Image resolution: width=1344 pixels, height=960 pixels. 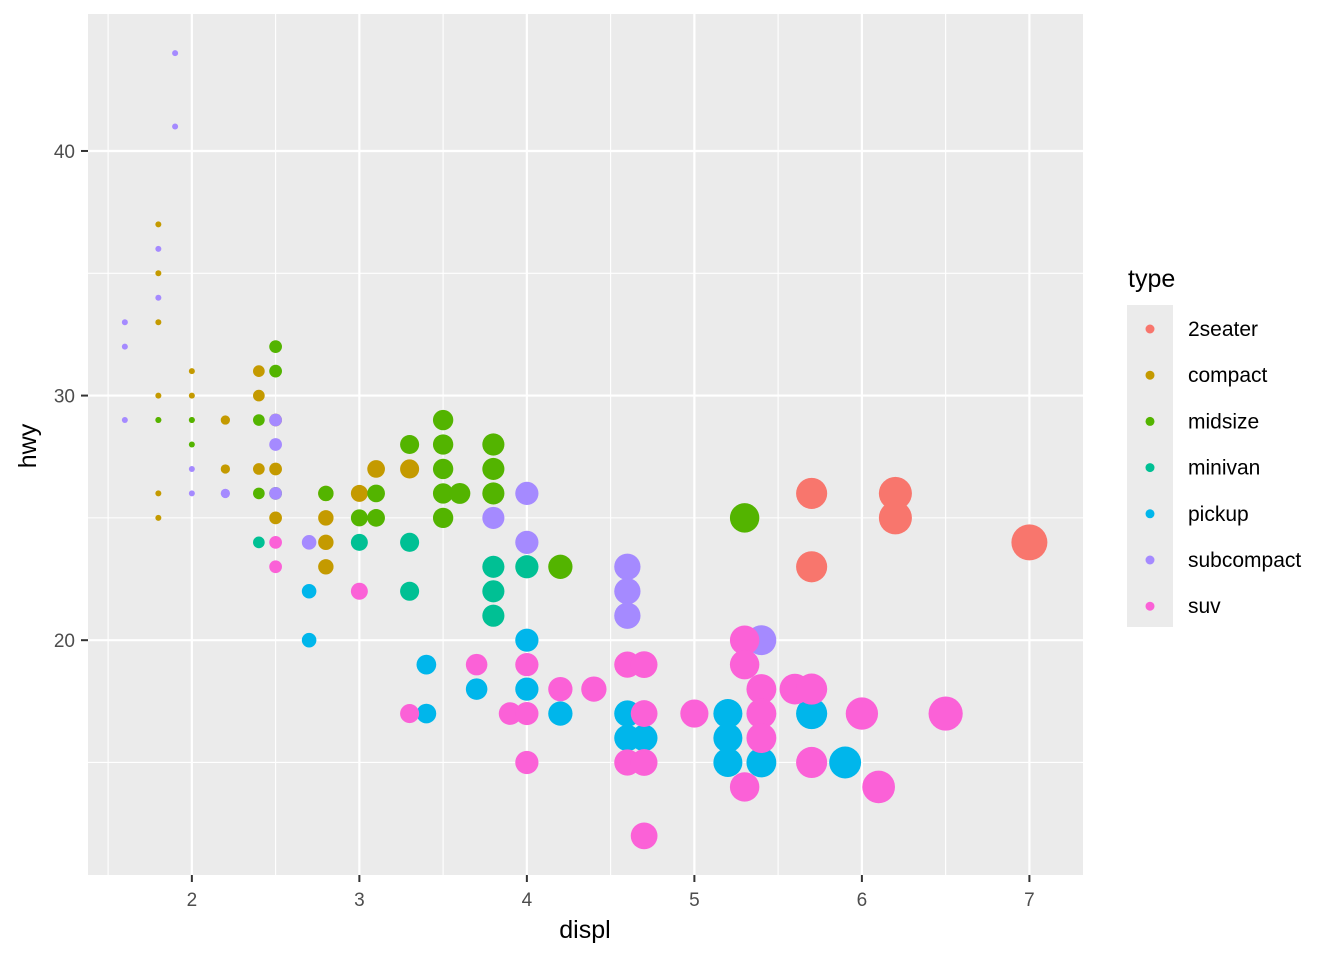 What do you see at coordinates (457, 459) in the screenshot?
I see `series-midsize` at bounding box center [457, 459].